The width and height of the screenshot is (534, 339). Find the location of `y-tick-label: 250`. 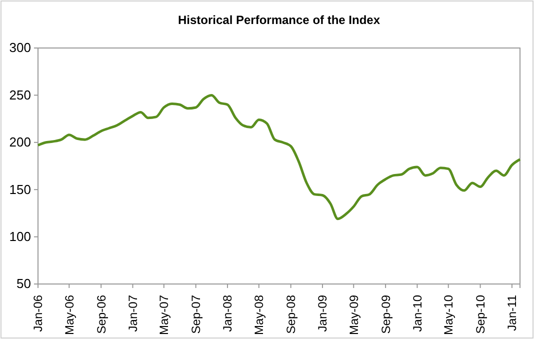

y-tick-label: 250 is located at coordinates (20, 94).